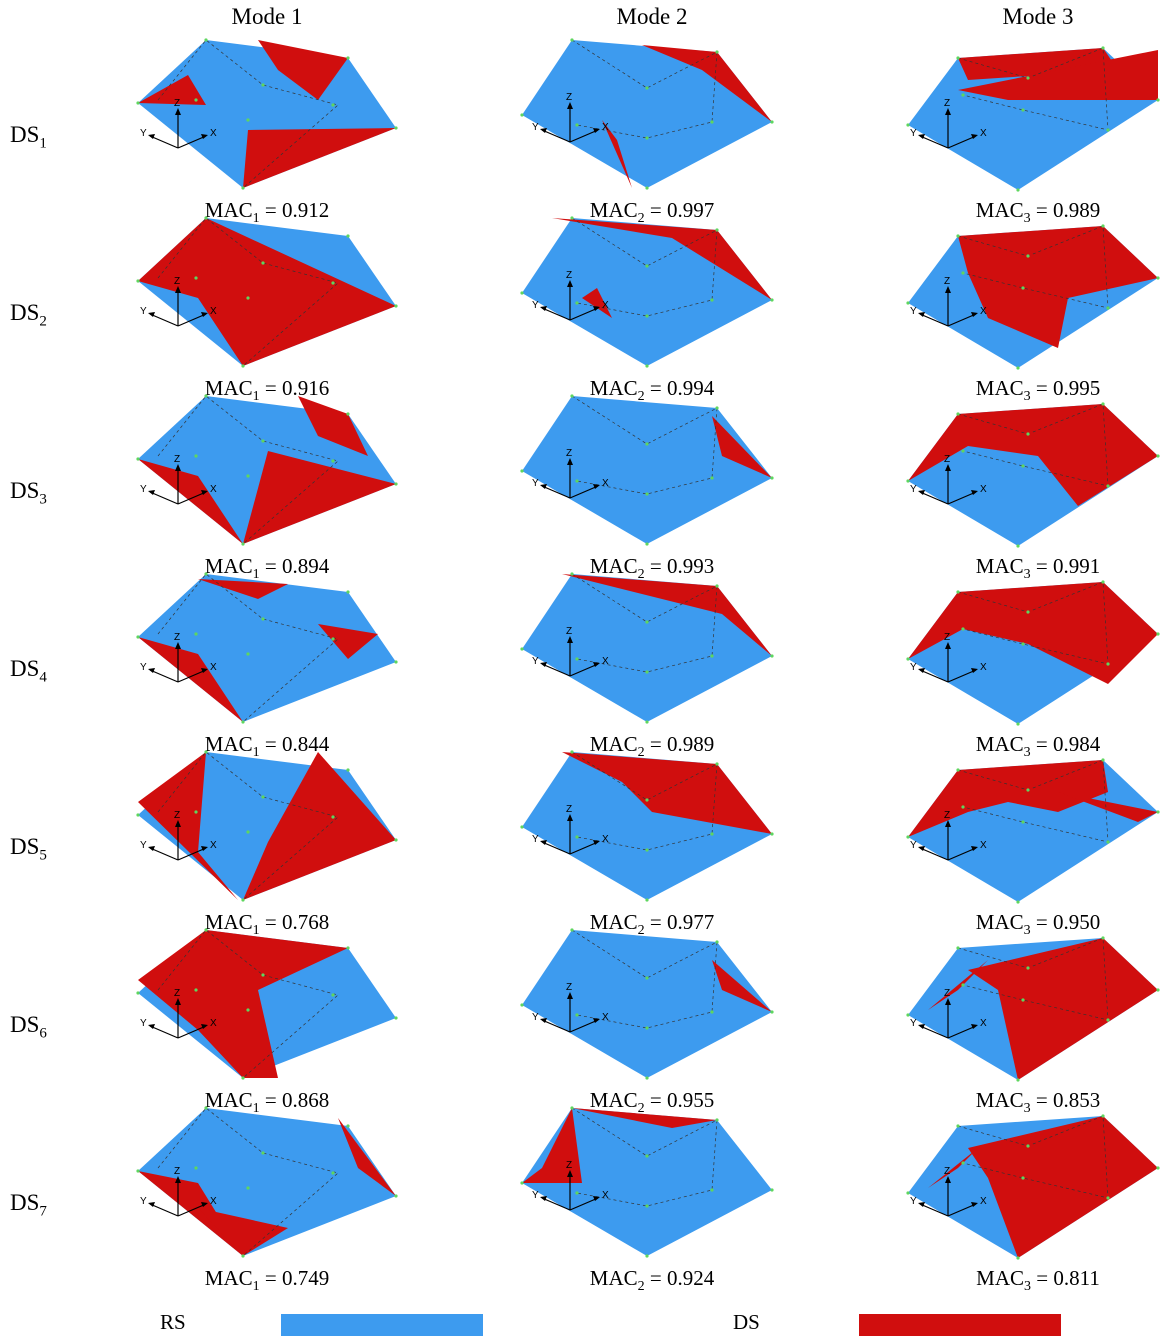 The width and height of the screenshot is (1162, 1337). I want to click on column-header-mode-1: Mode 1, so click(267, 16).